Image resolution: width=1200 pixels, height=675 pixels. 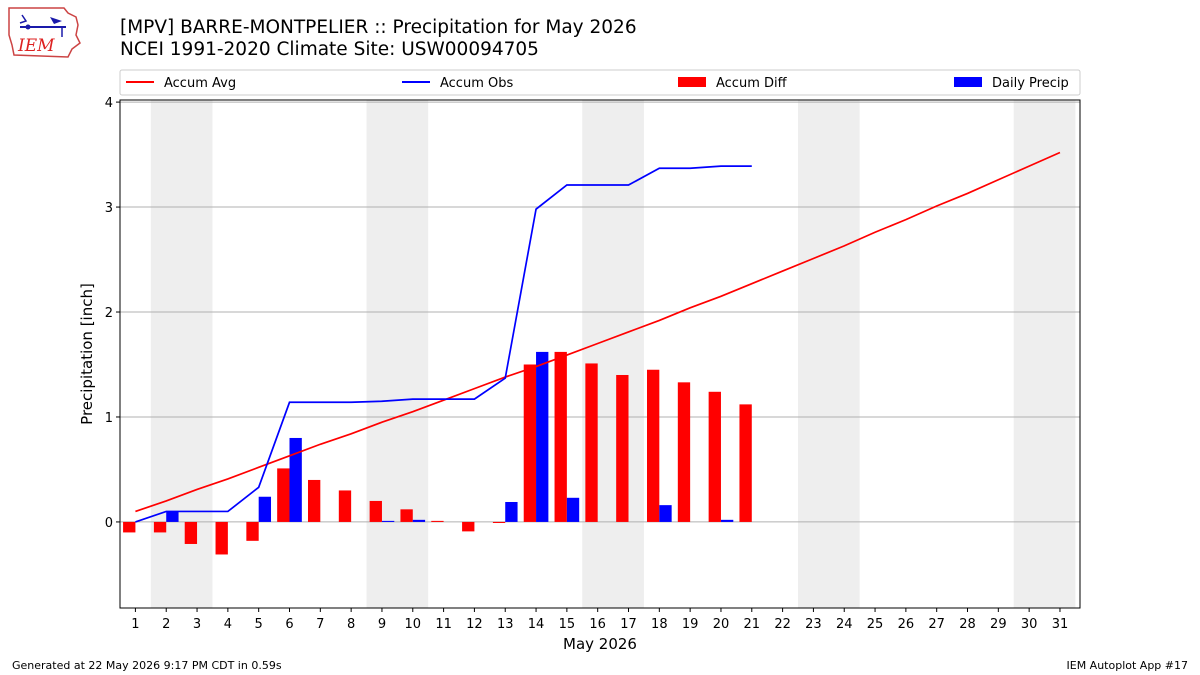 What do you see at coordinates (135, 624) in the screenshot?
I see `x-tick-label: 1` at bounding box center [135, 624].